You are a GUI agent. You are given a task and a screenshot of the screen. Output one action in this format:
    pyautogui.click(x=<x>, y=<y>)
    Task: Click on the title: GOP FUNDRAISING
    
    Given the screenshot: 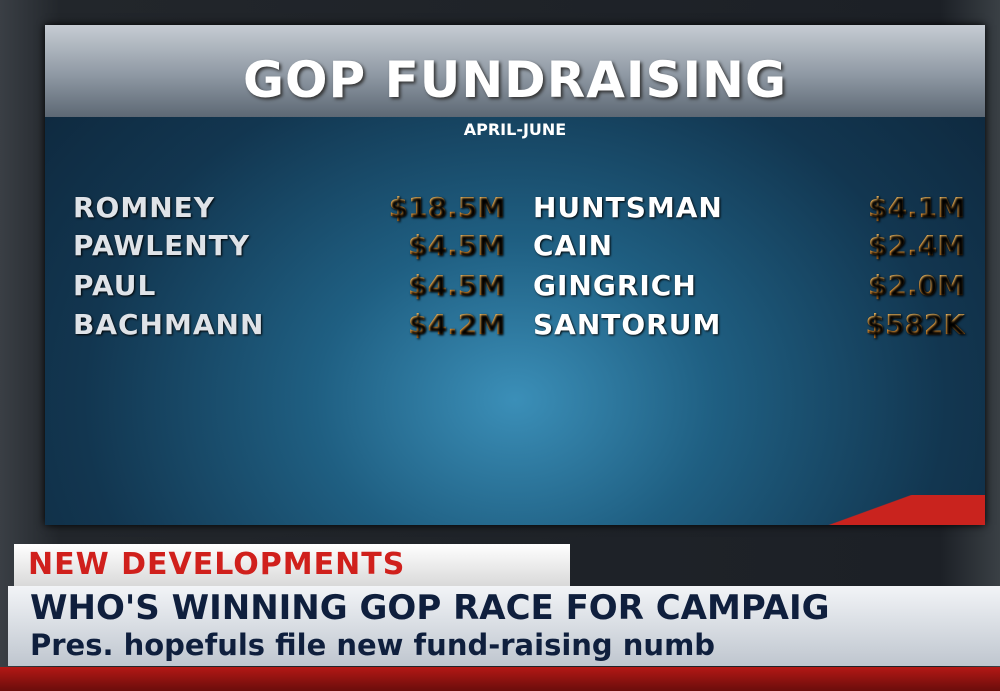 What is the action you would take?
    pyautogui.click(x=514, y=80)
    